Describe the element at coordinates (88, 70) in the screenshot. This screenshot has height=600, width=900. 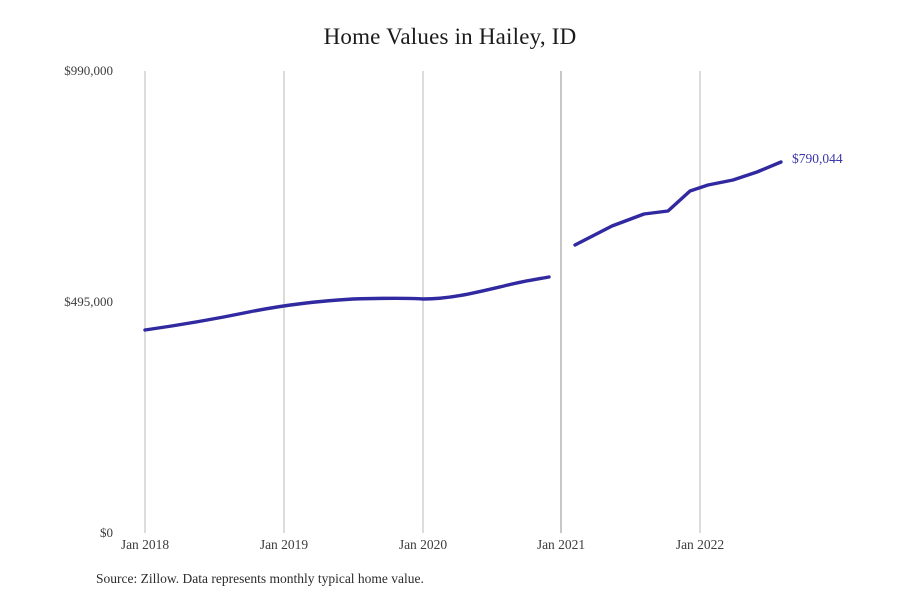
I see `y-tick-label-top: $990,000` at that location.